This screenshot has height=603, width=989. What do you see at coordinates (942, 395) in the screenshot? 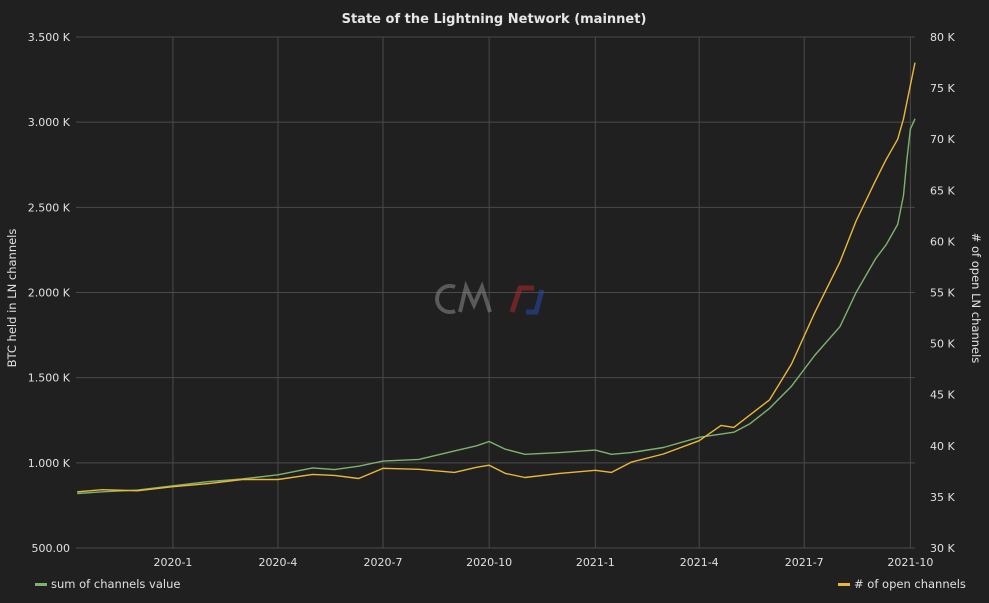
I see `right-tick-label: 45 K` at bounding box center [942, 395].